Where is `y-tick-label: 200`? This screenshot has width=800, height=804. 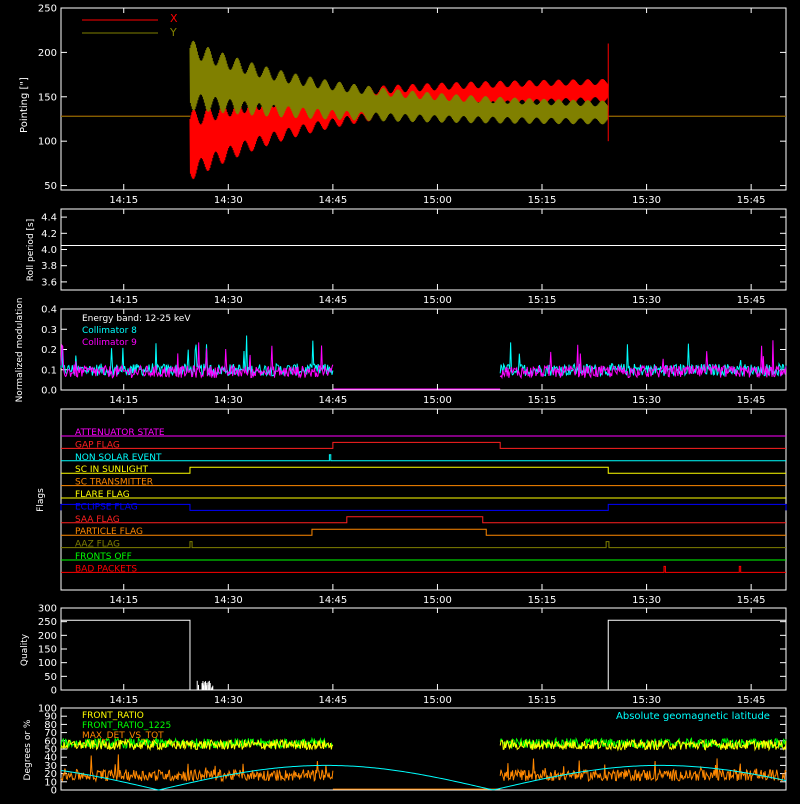
y-tick-label: 200 is located at coordinates (47, 636).